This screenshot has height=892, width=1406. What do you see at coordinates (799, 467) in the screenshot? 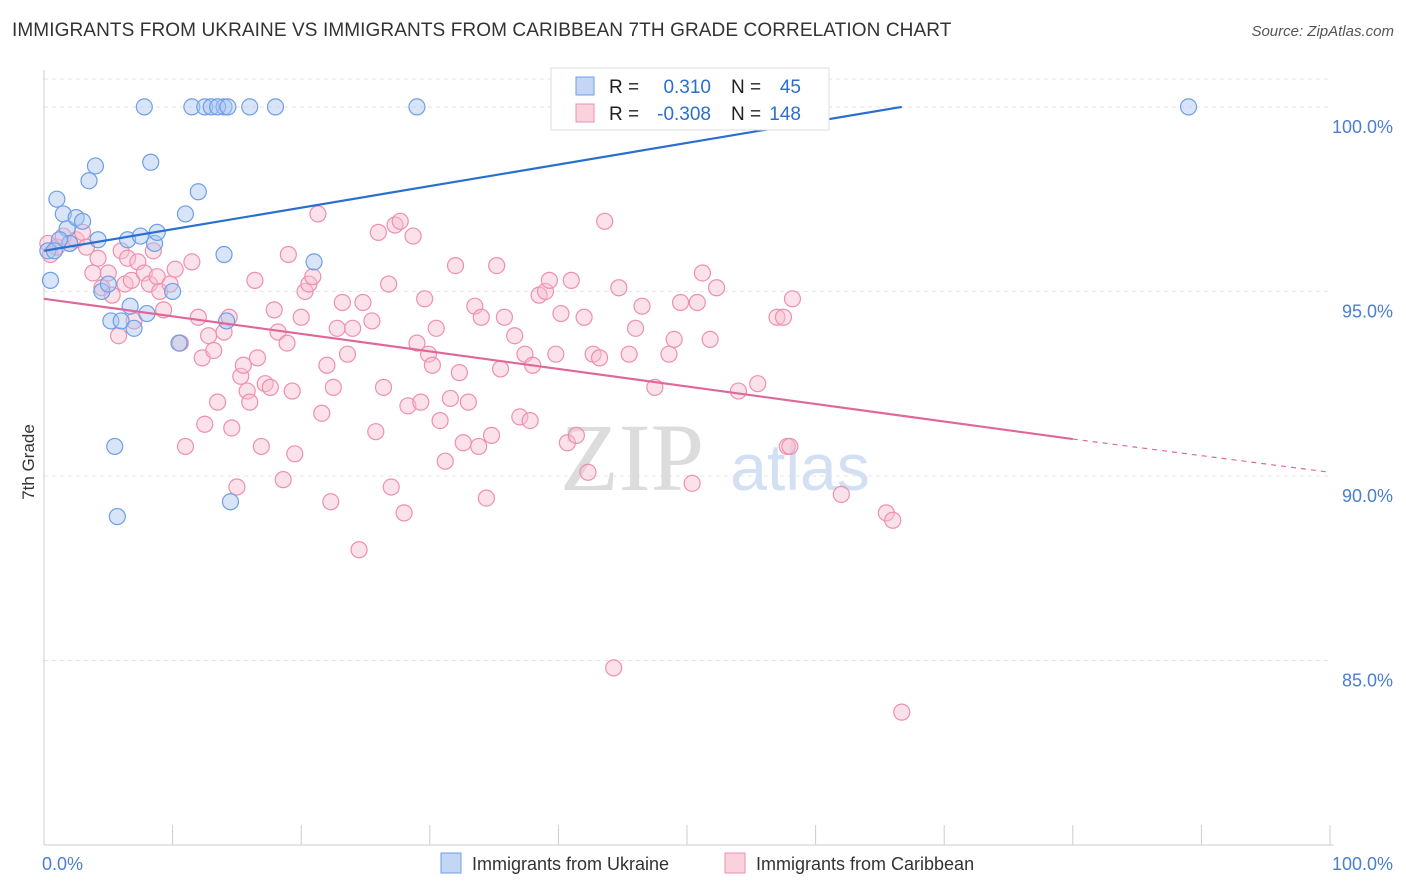
I see `watermark-atlas: atlas` at bounding box center [799, 467].